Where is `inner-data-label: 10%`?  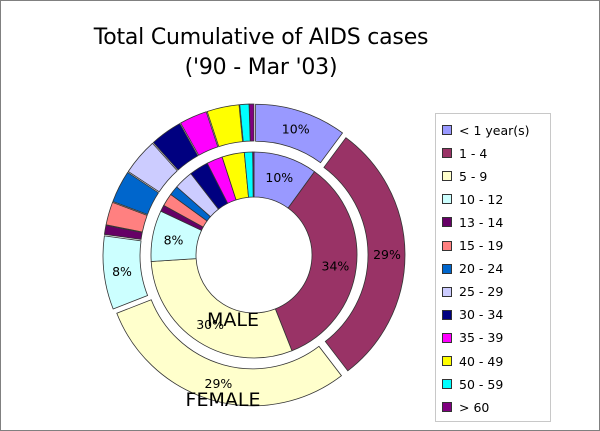 inner-data-label: 10% is located at coordinates (279, 177).